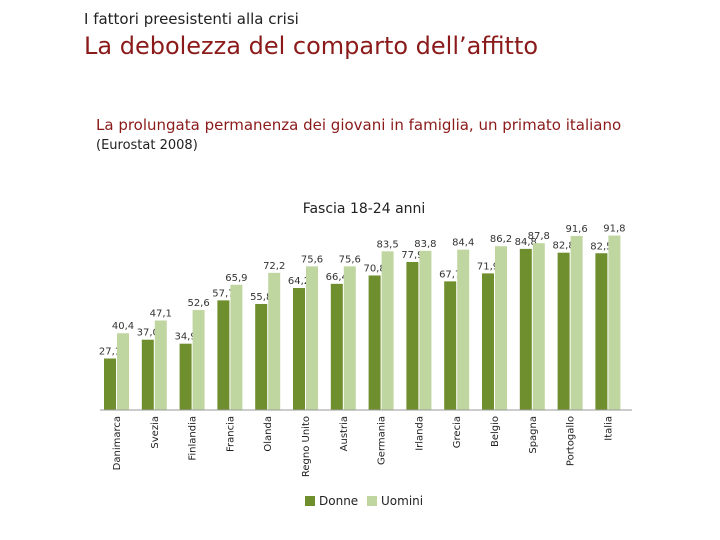 The height and width of the screenshot is (540, 720). Describe the element at coordinates (576, 229) in the screenshot. I see `data-label-uomini-portogallo: 91,6` at that location.